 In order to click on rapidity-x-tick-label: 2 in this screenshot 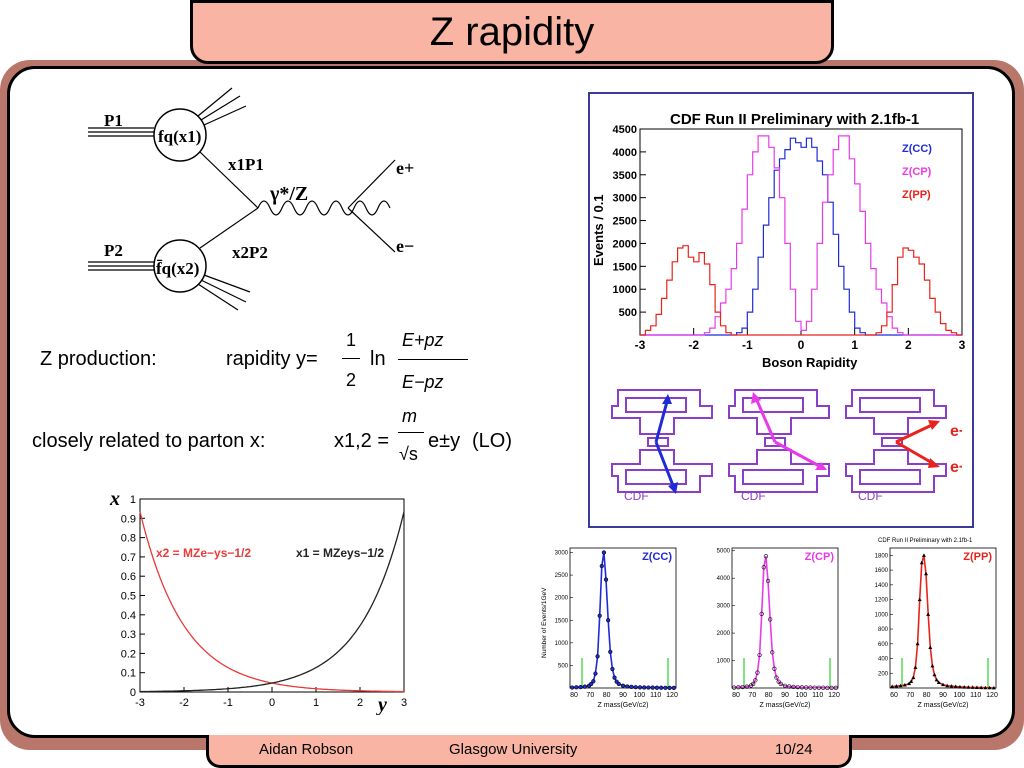, I will do `click(908, 345)`.